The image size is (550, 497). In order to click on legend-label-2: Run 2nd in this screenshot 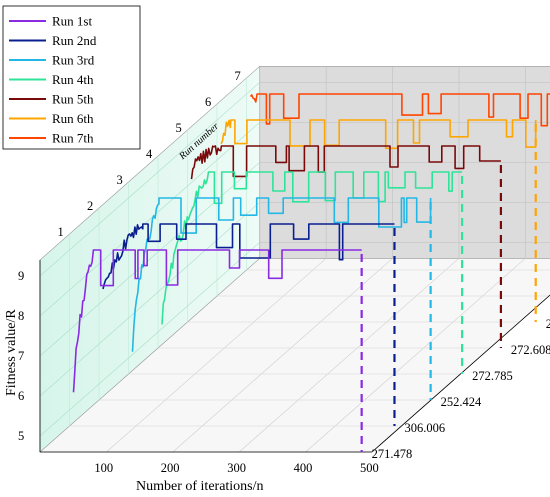, I will do `click(74, 40)`.